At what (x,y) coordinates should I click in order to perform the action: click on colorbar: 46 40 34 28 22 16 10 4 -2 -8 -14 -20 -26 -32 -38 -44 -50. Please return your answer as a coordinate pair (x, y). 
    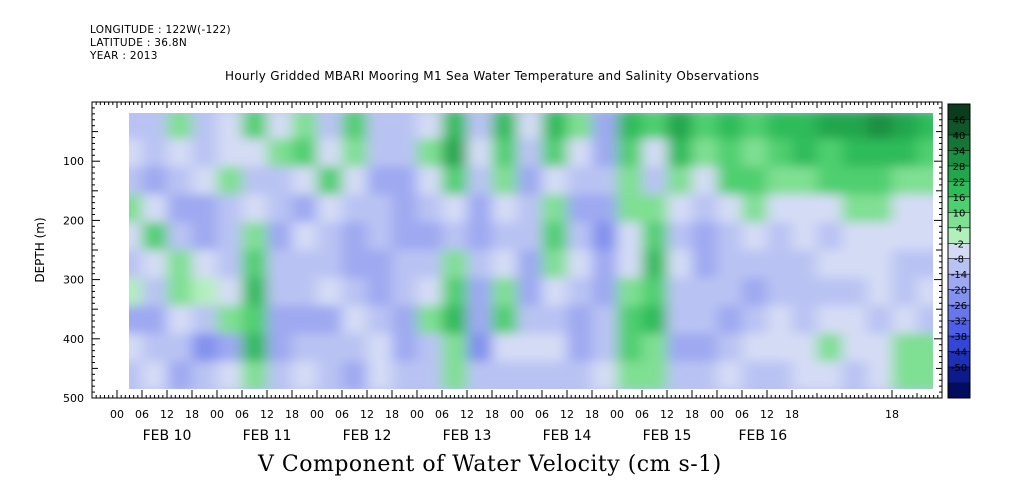
    Looking at the image, I should click on (959, 251).